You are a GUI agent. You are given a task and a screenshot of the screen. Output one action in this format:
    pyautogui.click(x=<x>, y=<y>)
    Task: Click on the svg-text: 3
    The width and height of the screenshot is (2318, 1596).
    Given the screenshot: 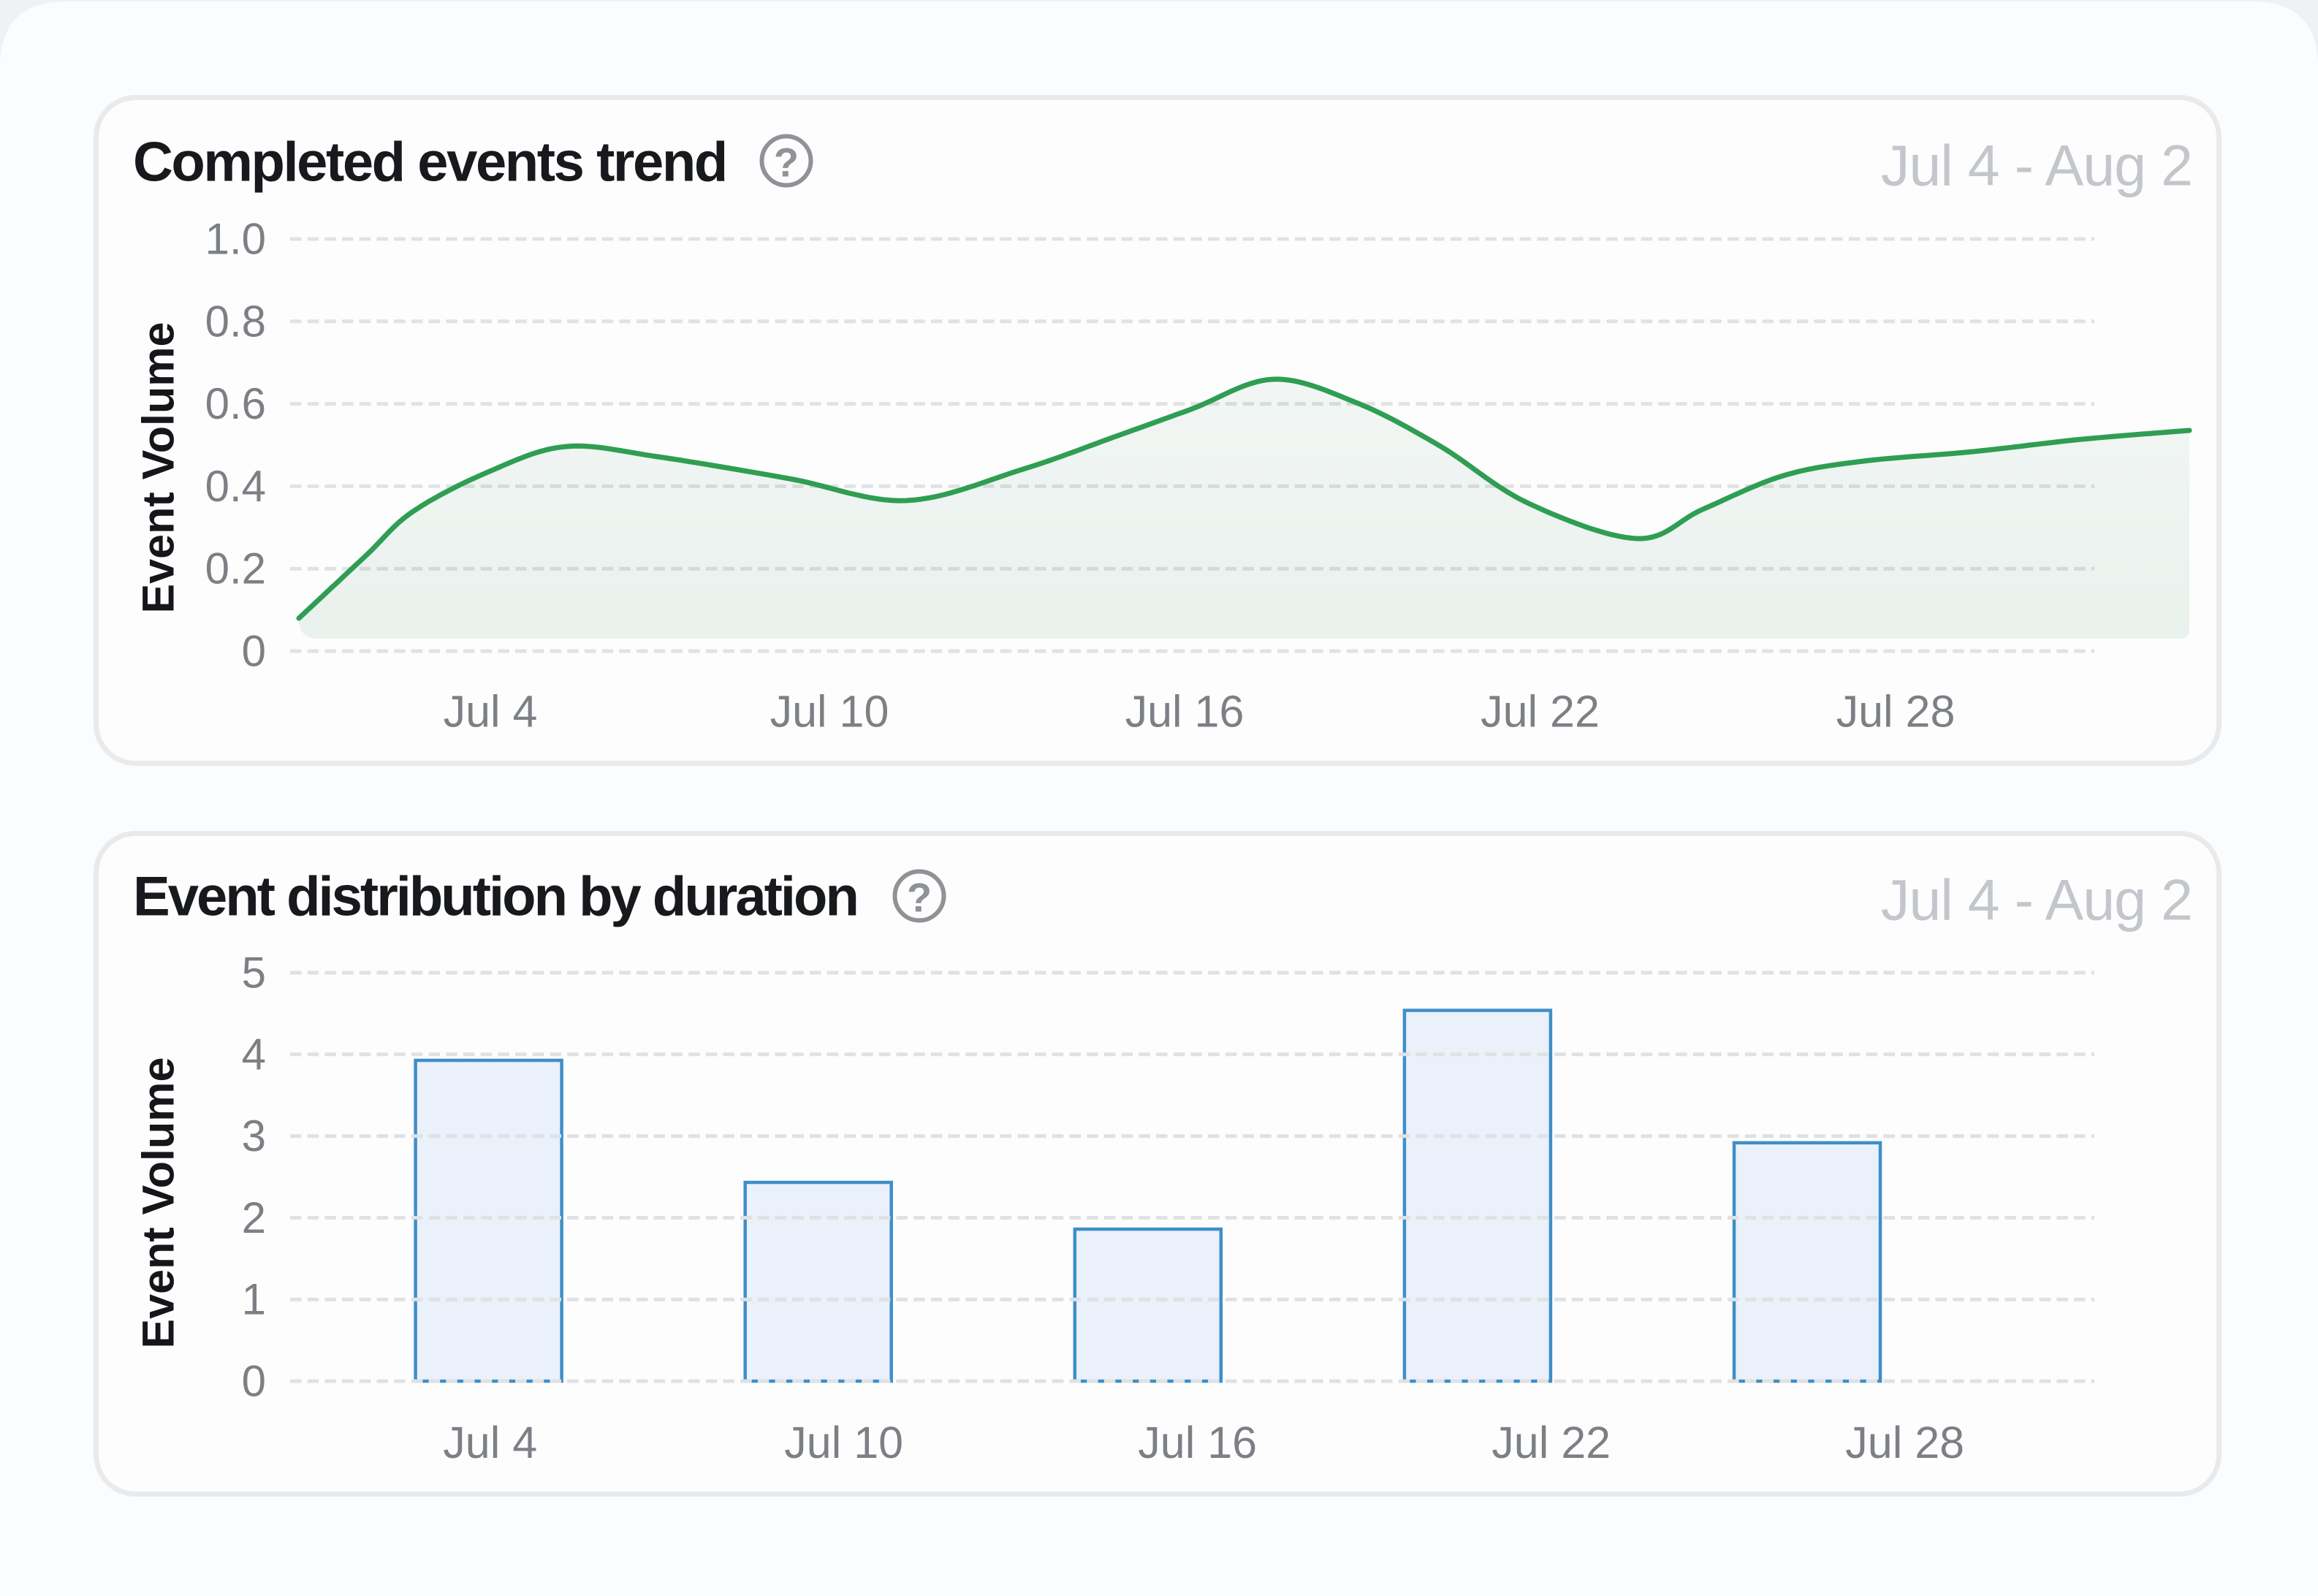 What is the action you would take?
    pyautogui.click(x=254, y=1136)
    